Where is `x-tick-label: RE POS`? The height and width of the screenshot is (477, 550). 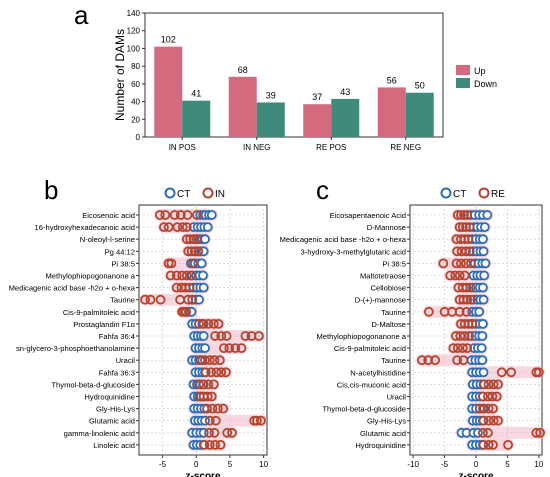
x-tick-label: RE POS is located at coordinates (331, 147).